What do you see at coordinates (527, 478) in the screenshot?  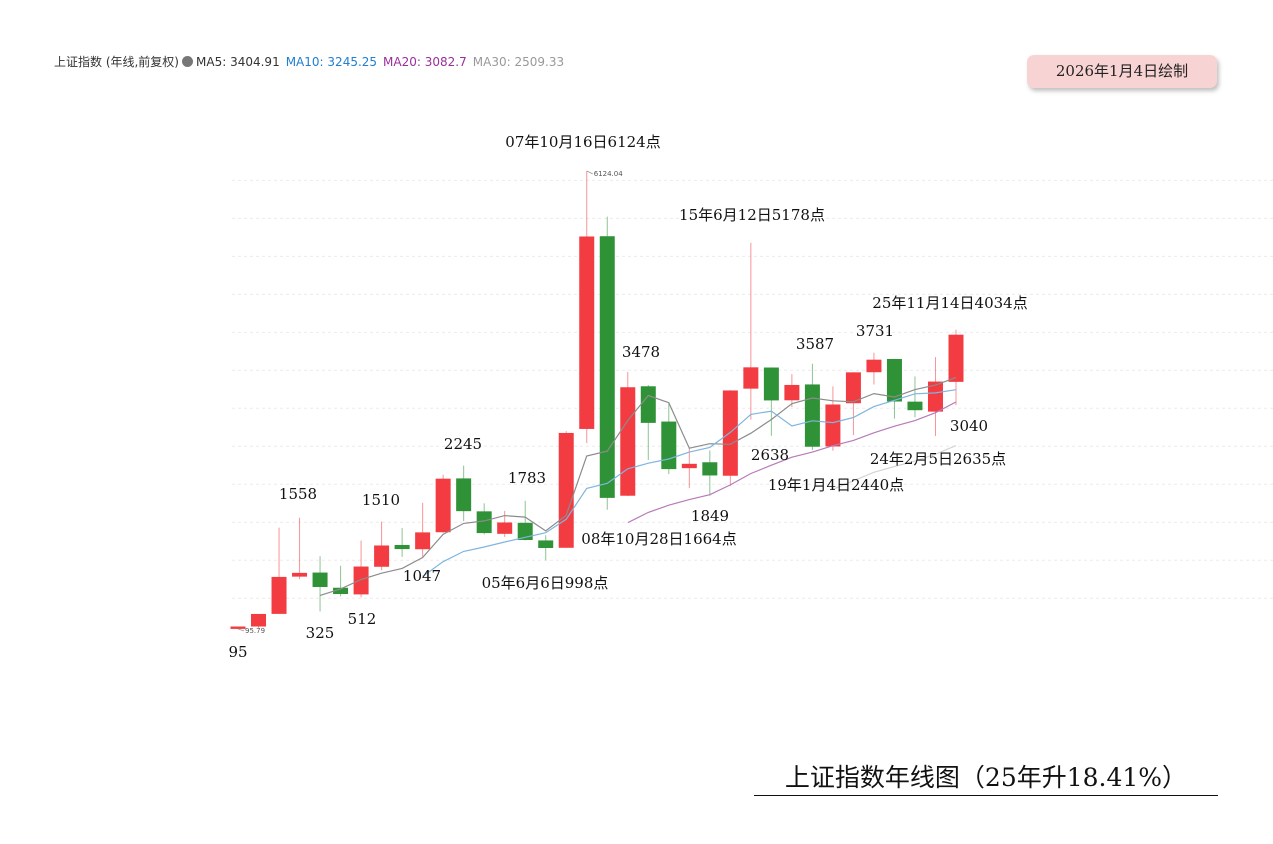 I see `annotation: 1783` at bounding box center [527, 478].